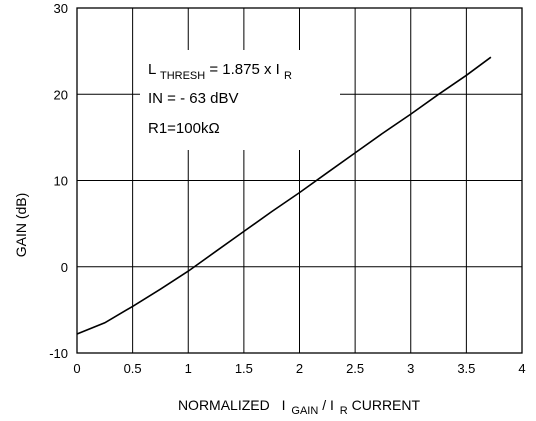 Image resolution: width=536 pixels, height=421 pixels. What do you see at coordinates (344, 411) in the screenshot?
I see `x-axis-label-sub2: R` at bounding box center [344, 411].